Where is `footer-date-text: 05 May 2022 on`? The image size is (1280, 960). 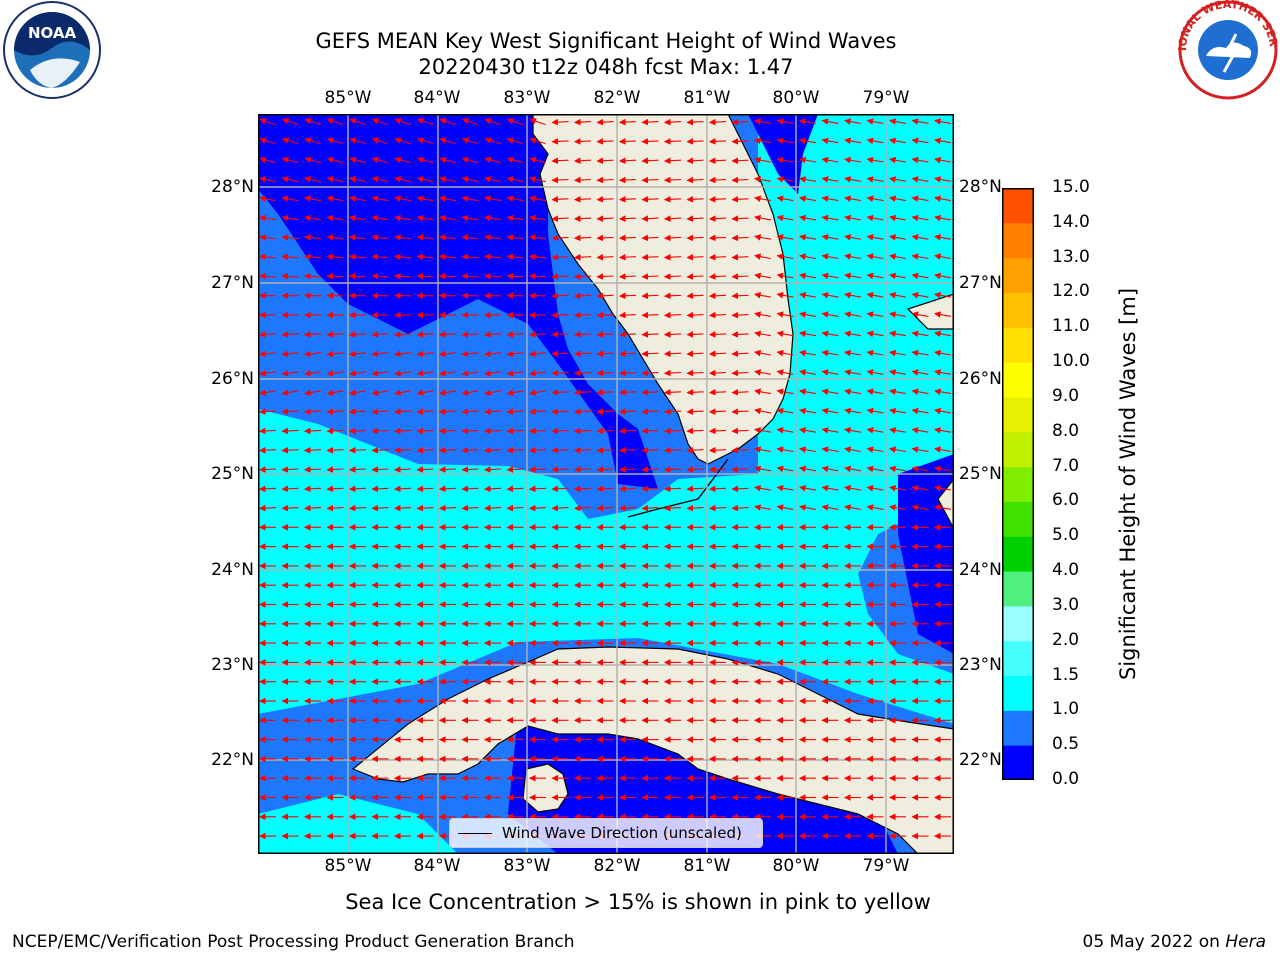
footer-date-text: 05 May 2022 on is located at coordinates (1151, 942).